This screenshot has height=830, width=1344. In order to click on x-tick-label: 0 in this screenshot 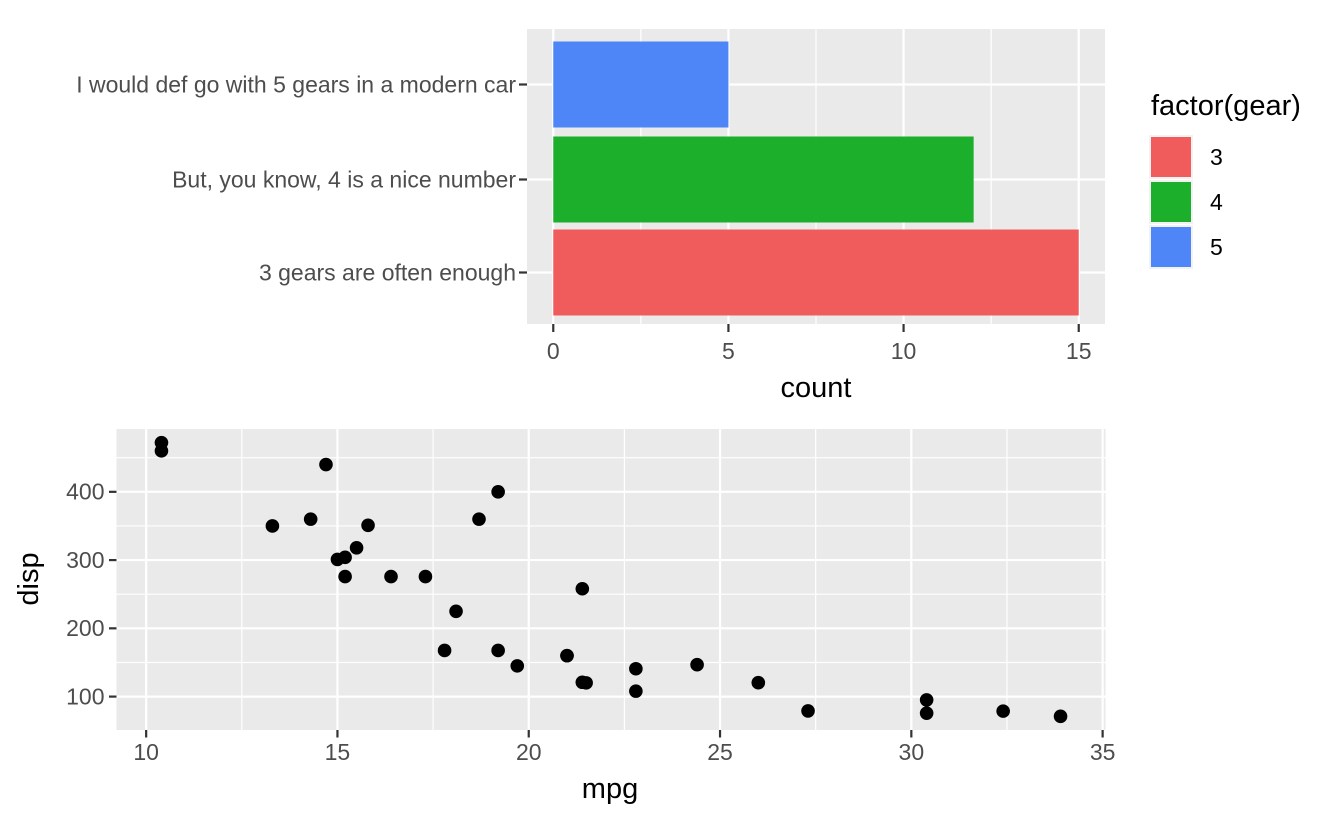, I will do `click(553, 351)`.